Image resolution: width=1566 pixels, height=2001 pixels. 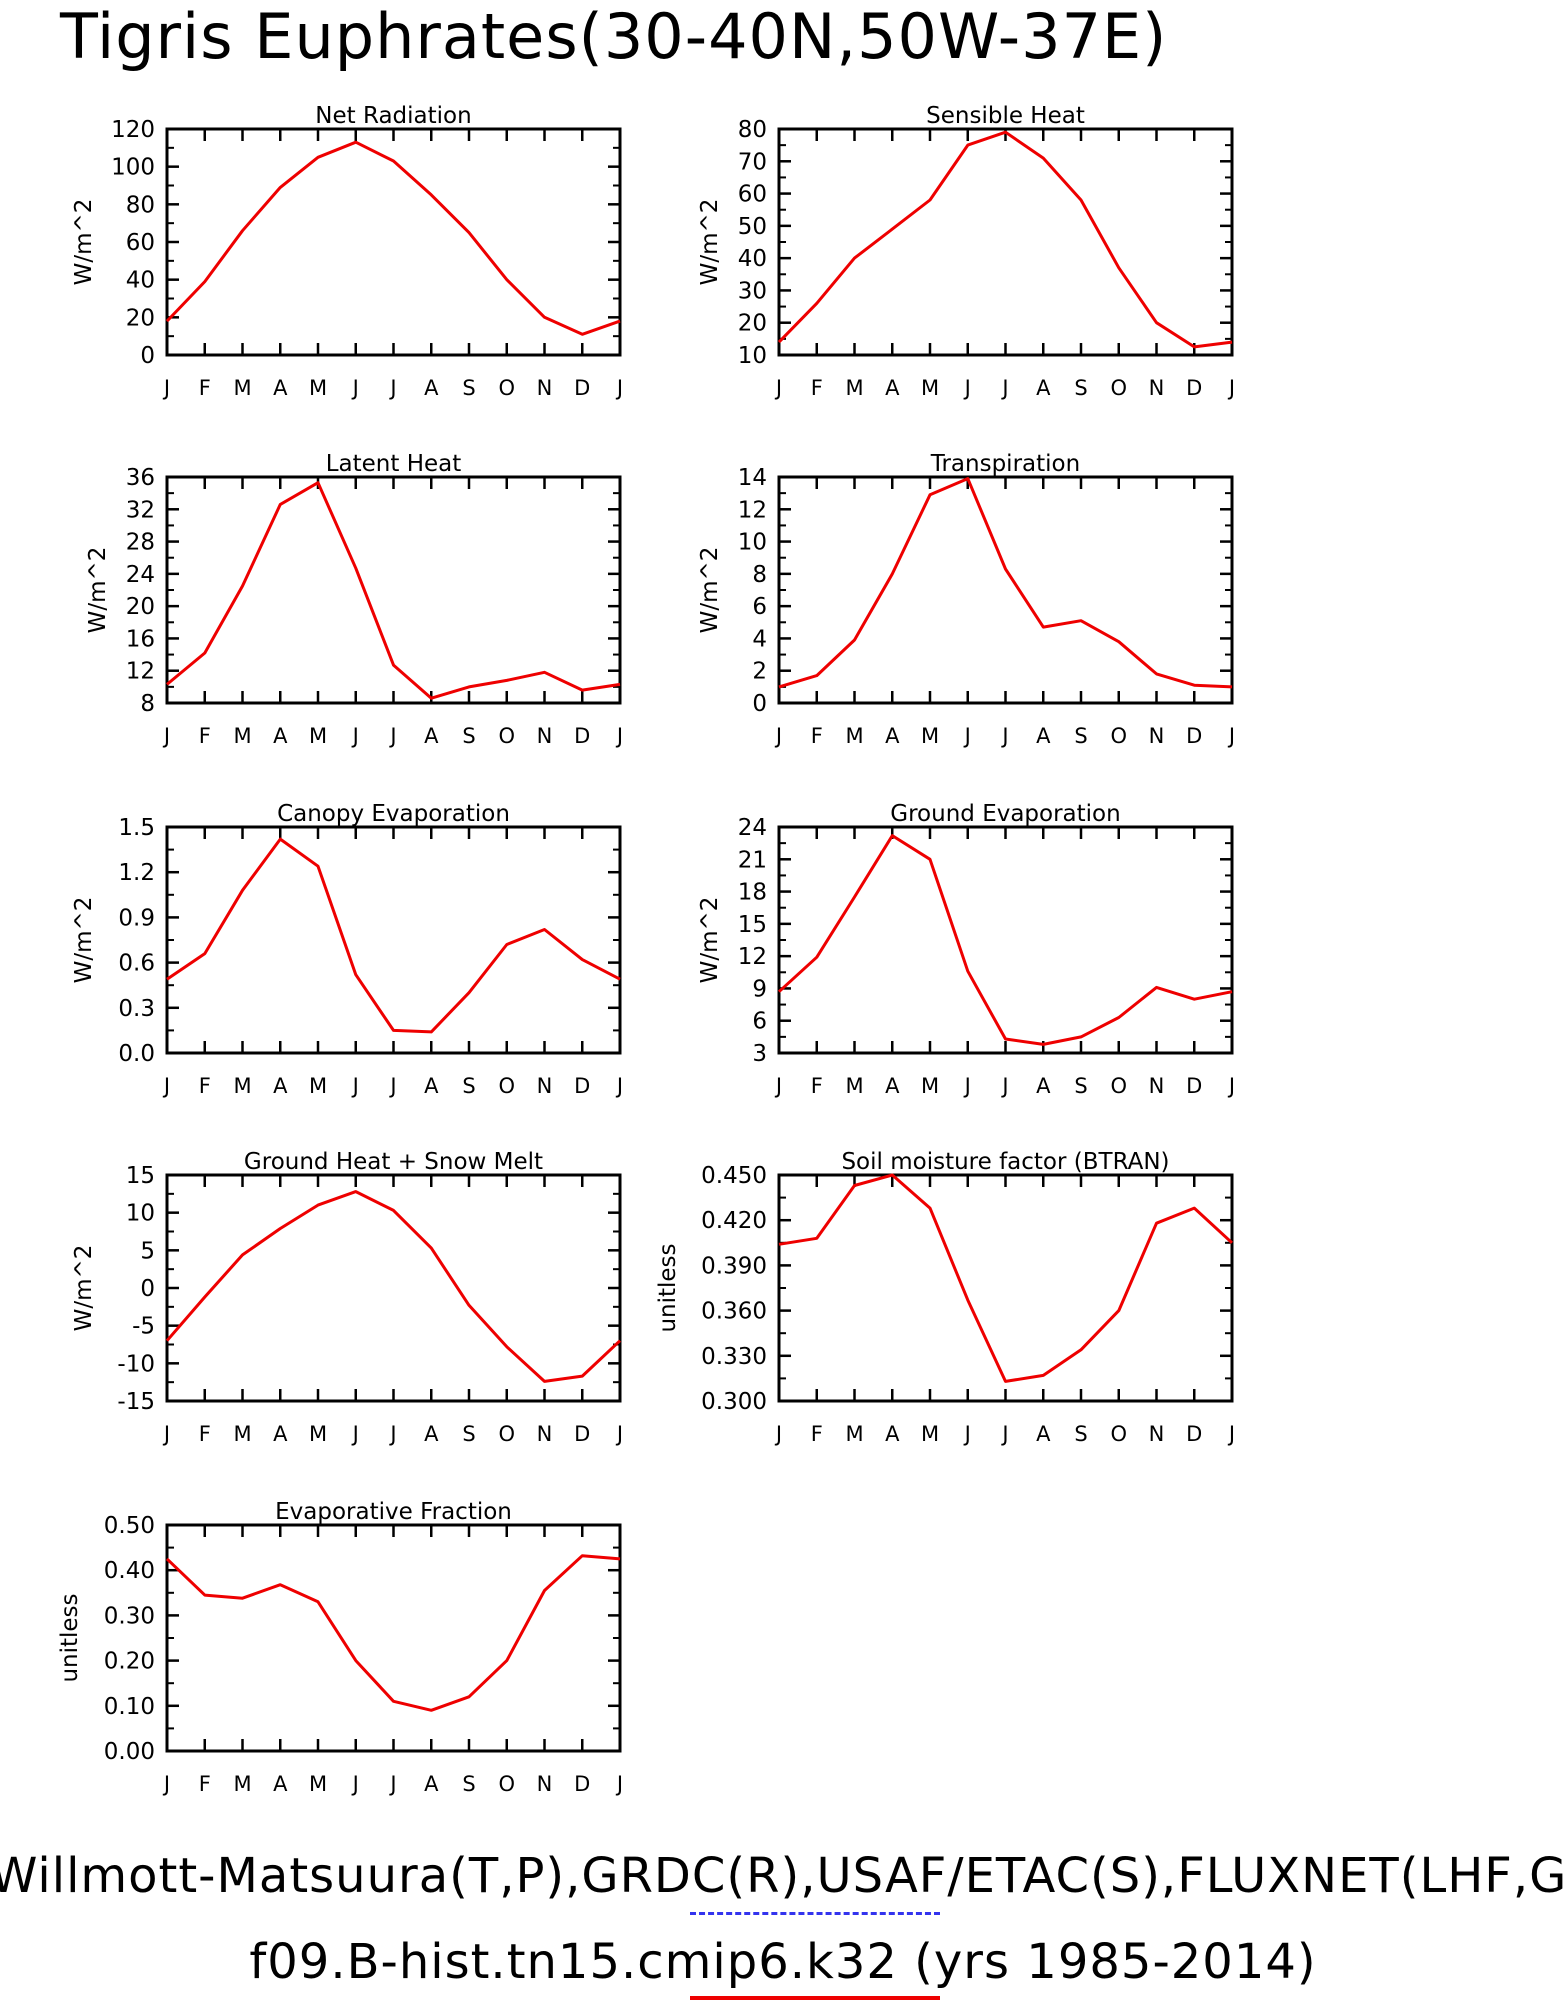 What do you see at coordinates (752, 227) in the screenshot?
I see `y-tick-label: 50` at bounding box center [752, 227].